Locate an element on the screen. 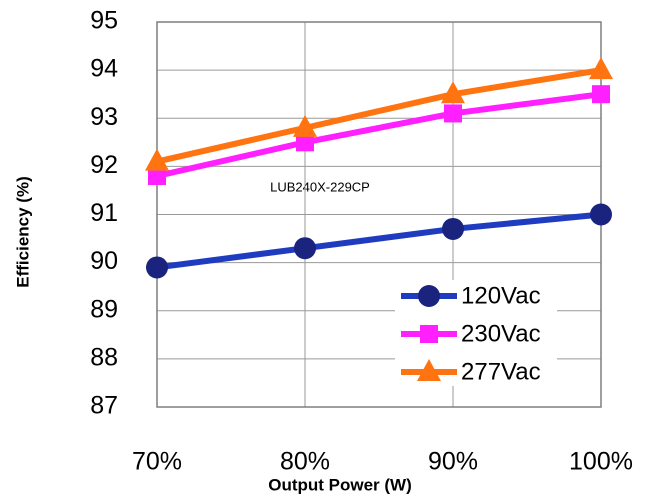 The height and width of the screenshot is (499, 653). x-tick-label: 90% is located at coordinates (453, 462).